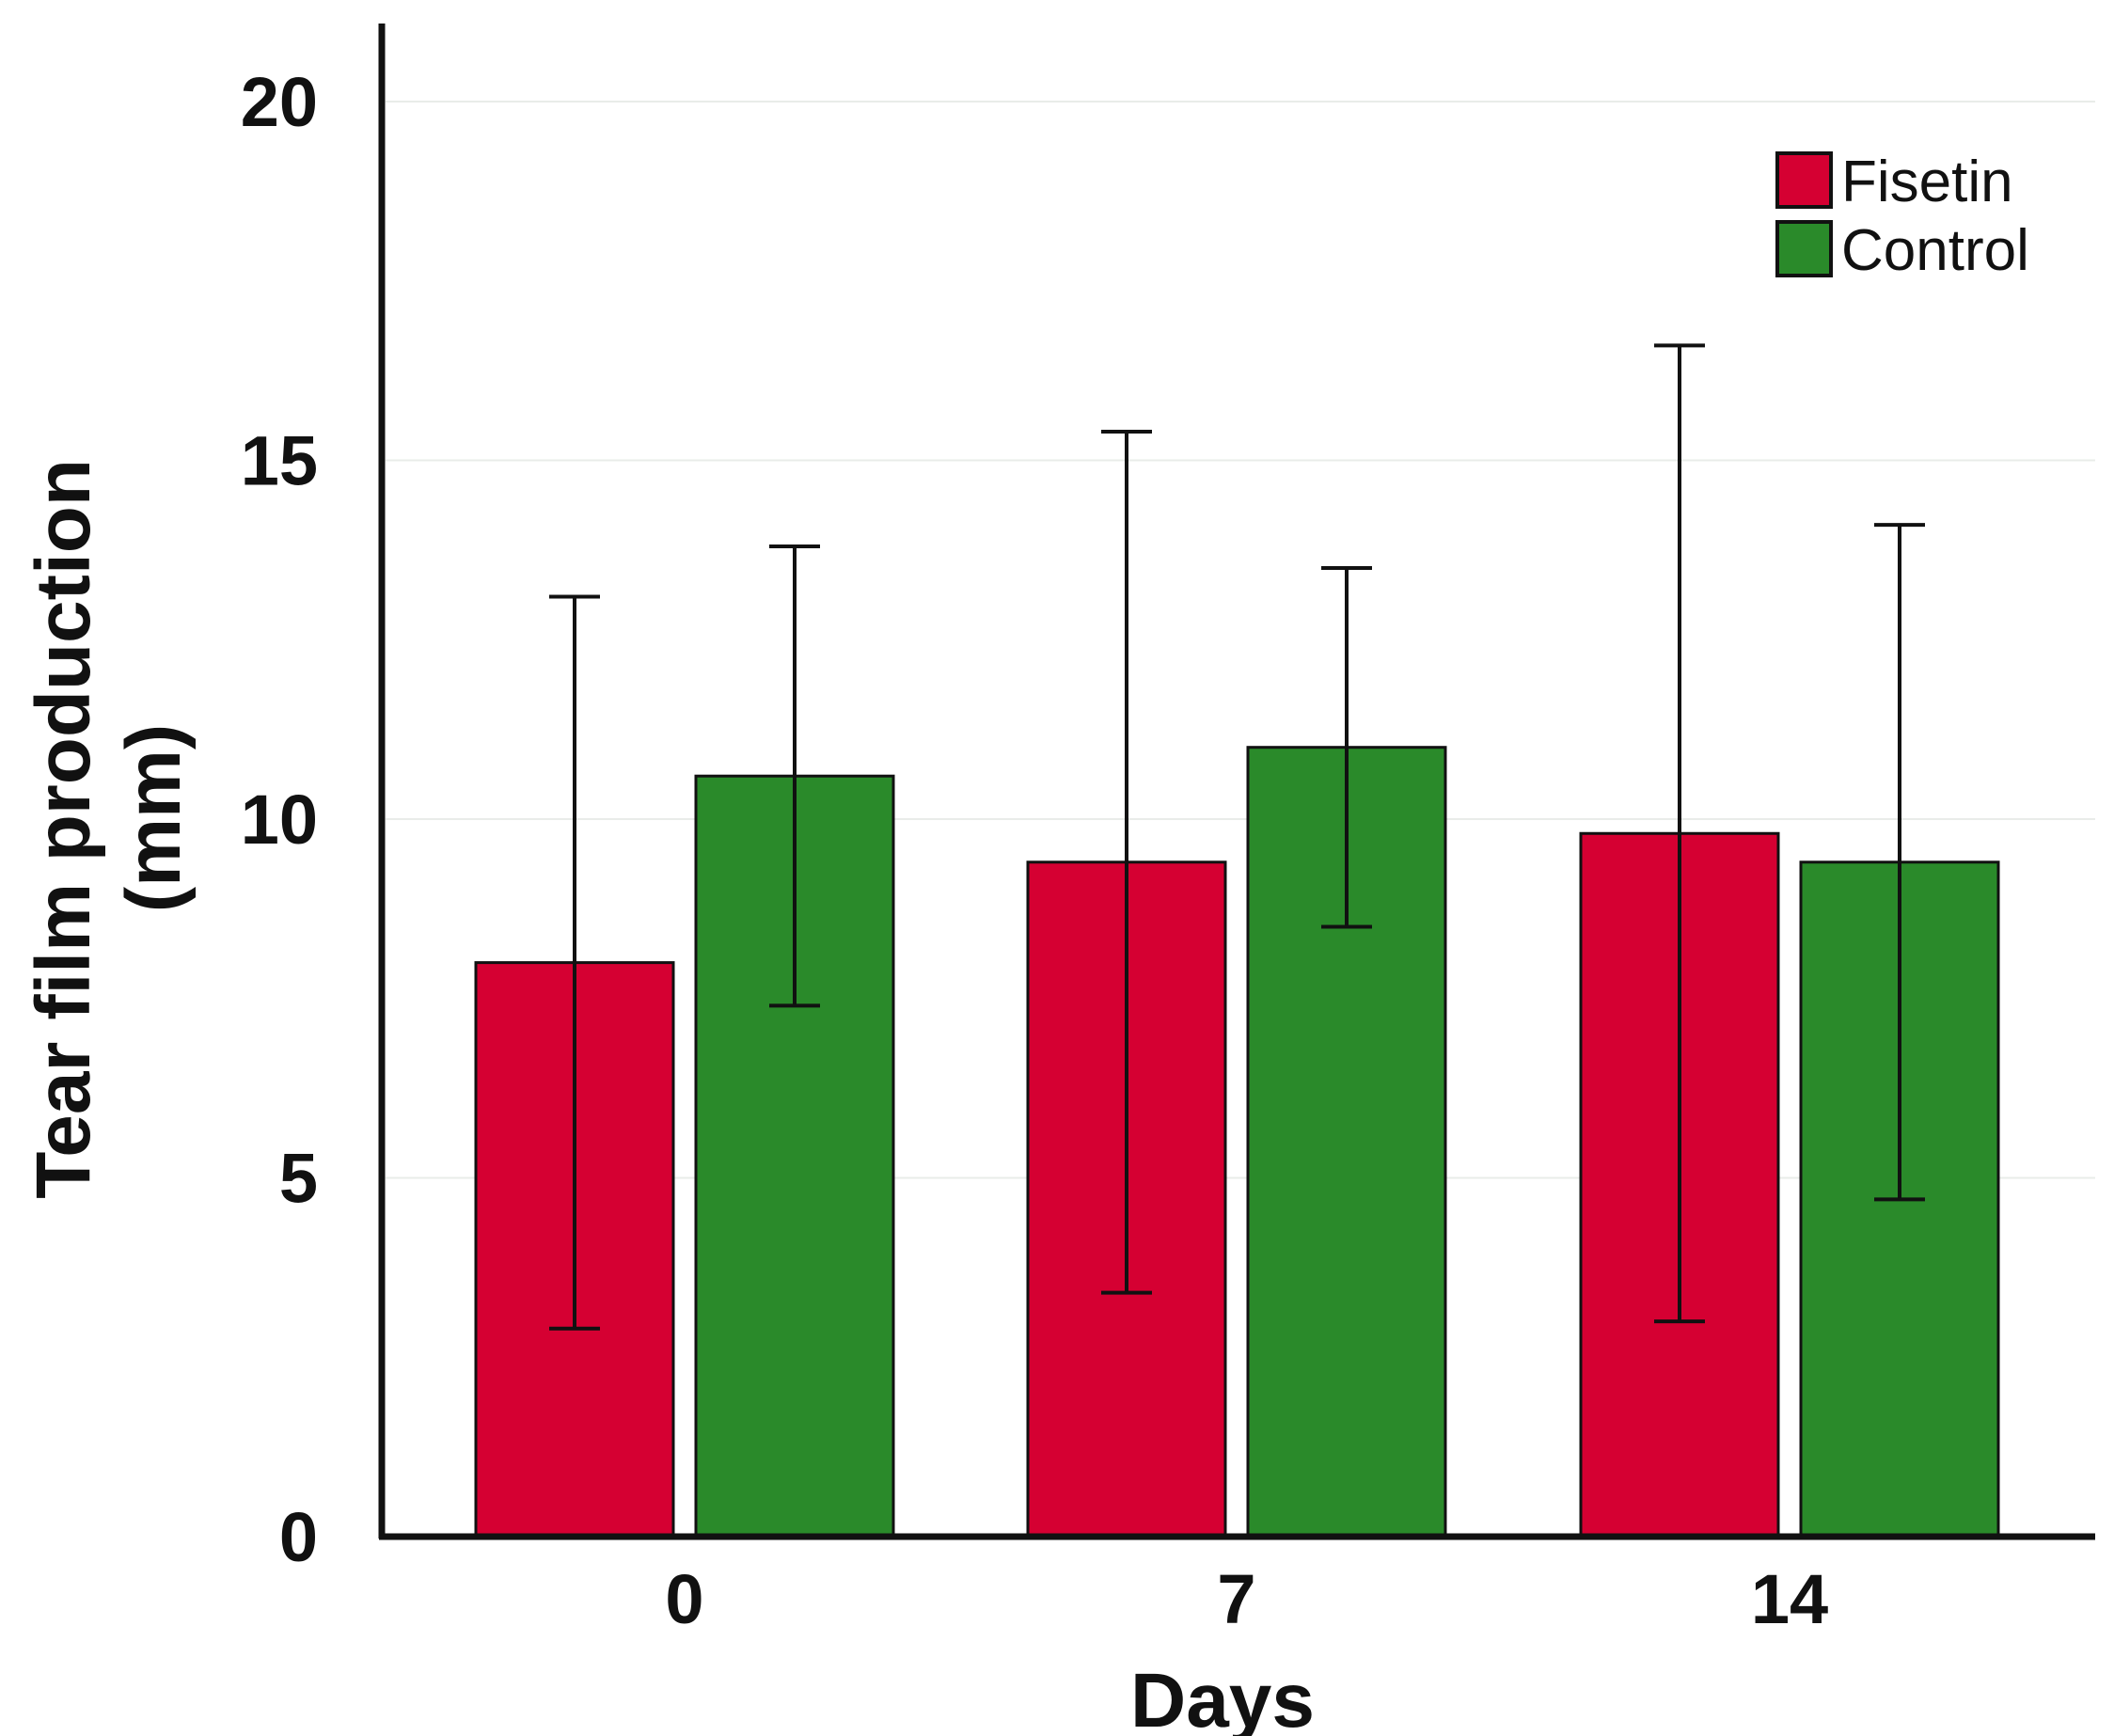  I want to click on y-tick-labels: 0 5 10 15 20, so click(279, 820).